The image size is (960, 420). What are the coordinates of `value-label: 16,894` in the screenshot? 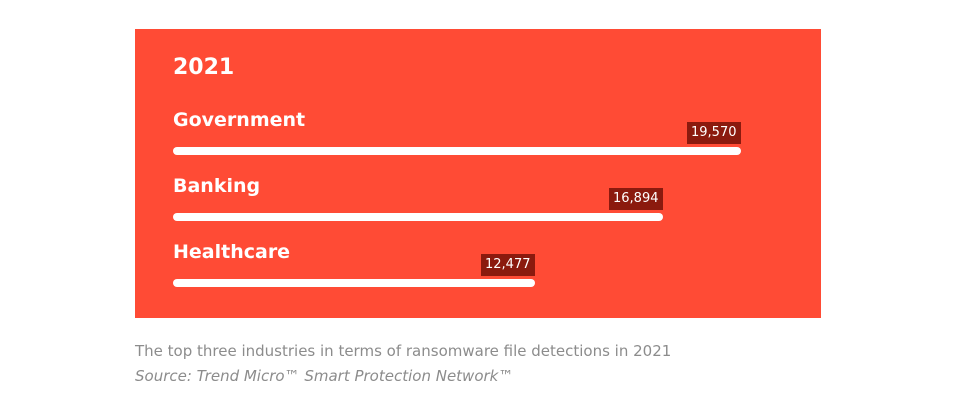 It's located at (636, 199).